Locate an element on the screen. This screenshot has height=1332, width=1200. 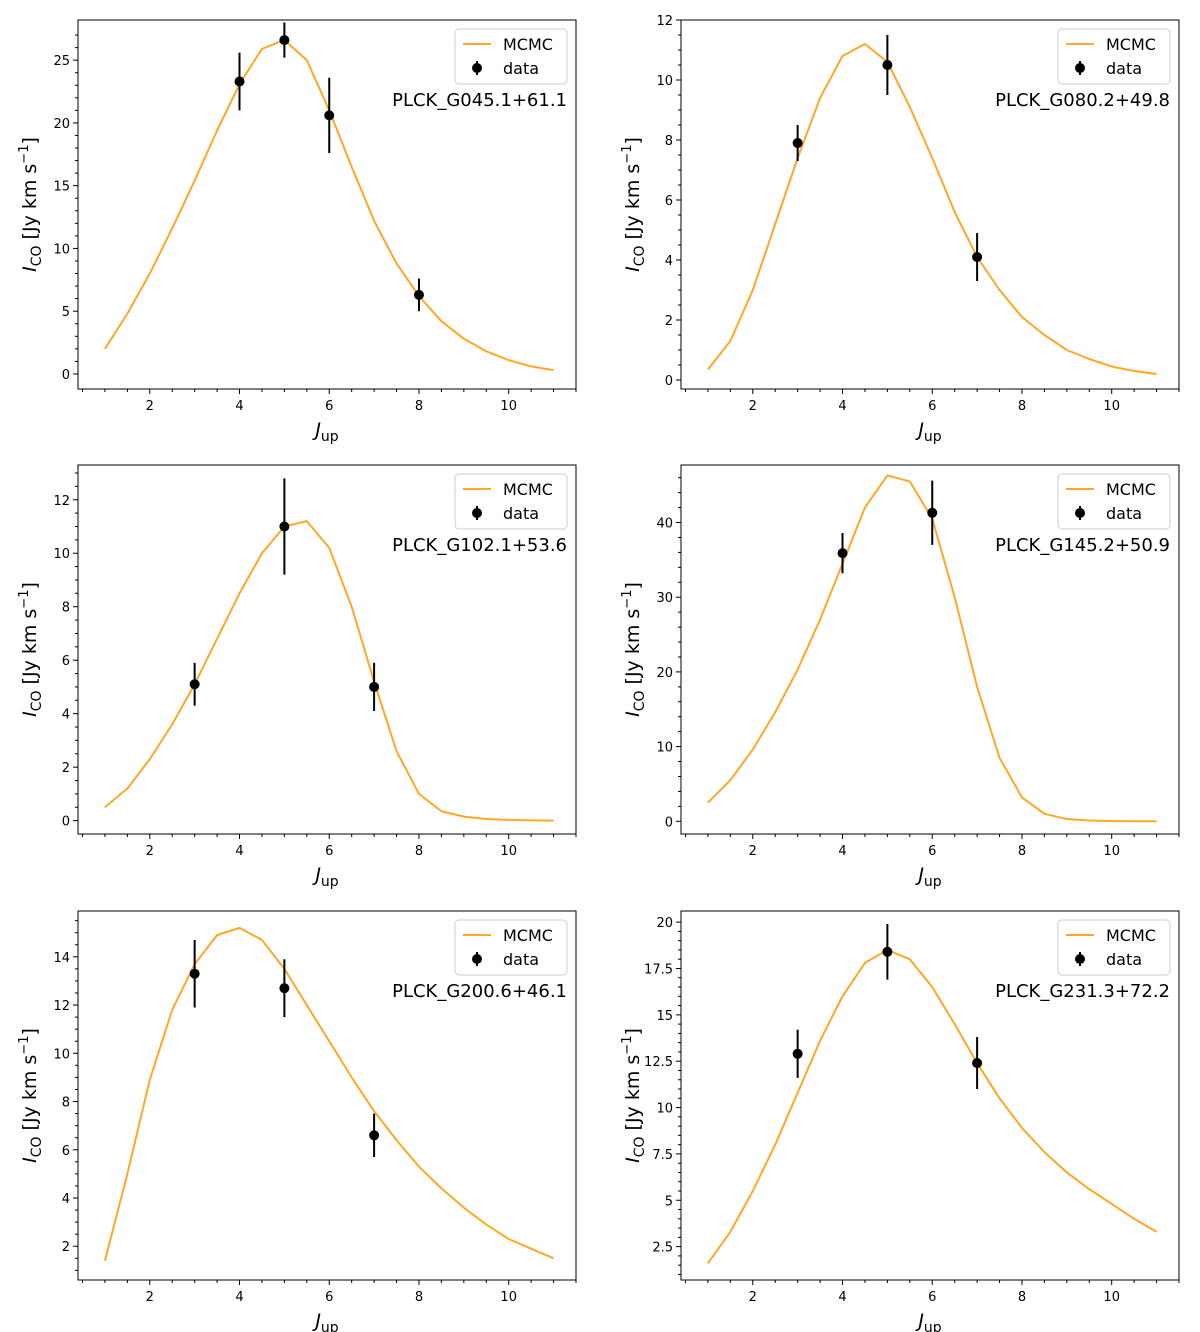
y-tick-label: 25 is located at coordinates (61, 61).